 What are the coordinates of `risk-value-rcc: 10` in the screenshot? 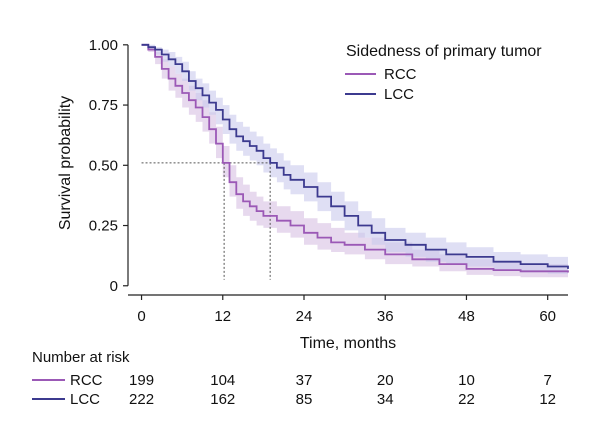 It's located at (466, 380).